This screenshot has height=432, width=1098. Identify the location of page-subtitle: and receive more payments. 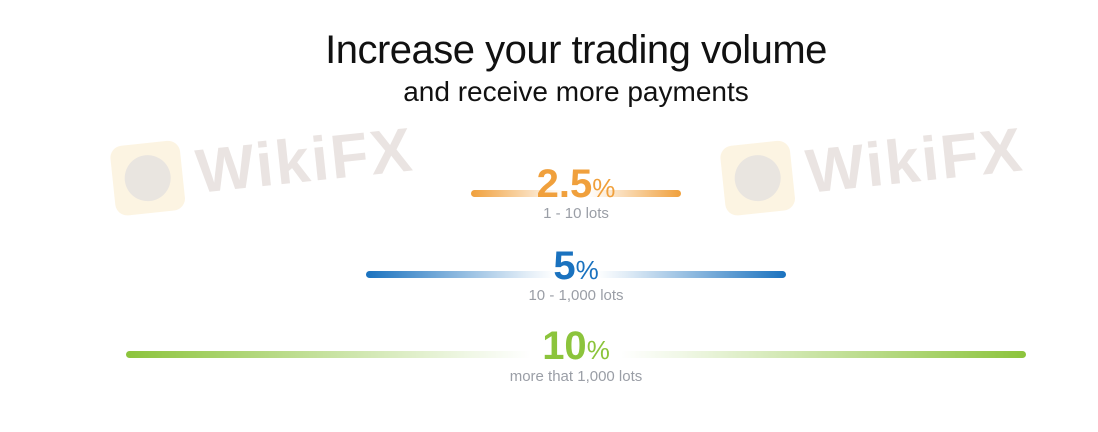
(576, 91).